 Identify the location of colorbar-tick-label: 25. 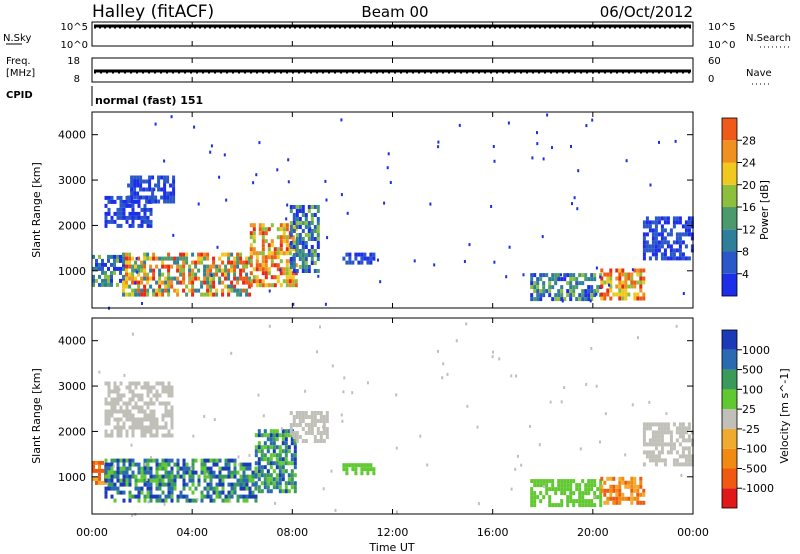
(749, 409).